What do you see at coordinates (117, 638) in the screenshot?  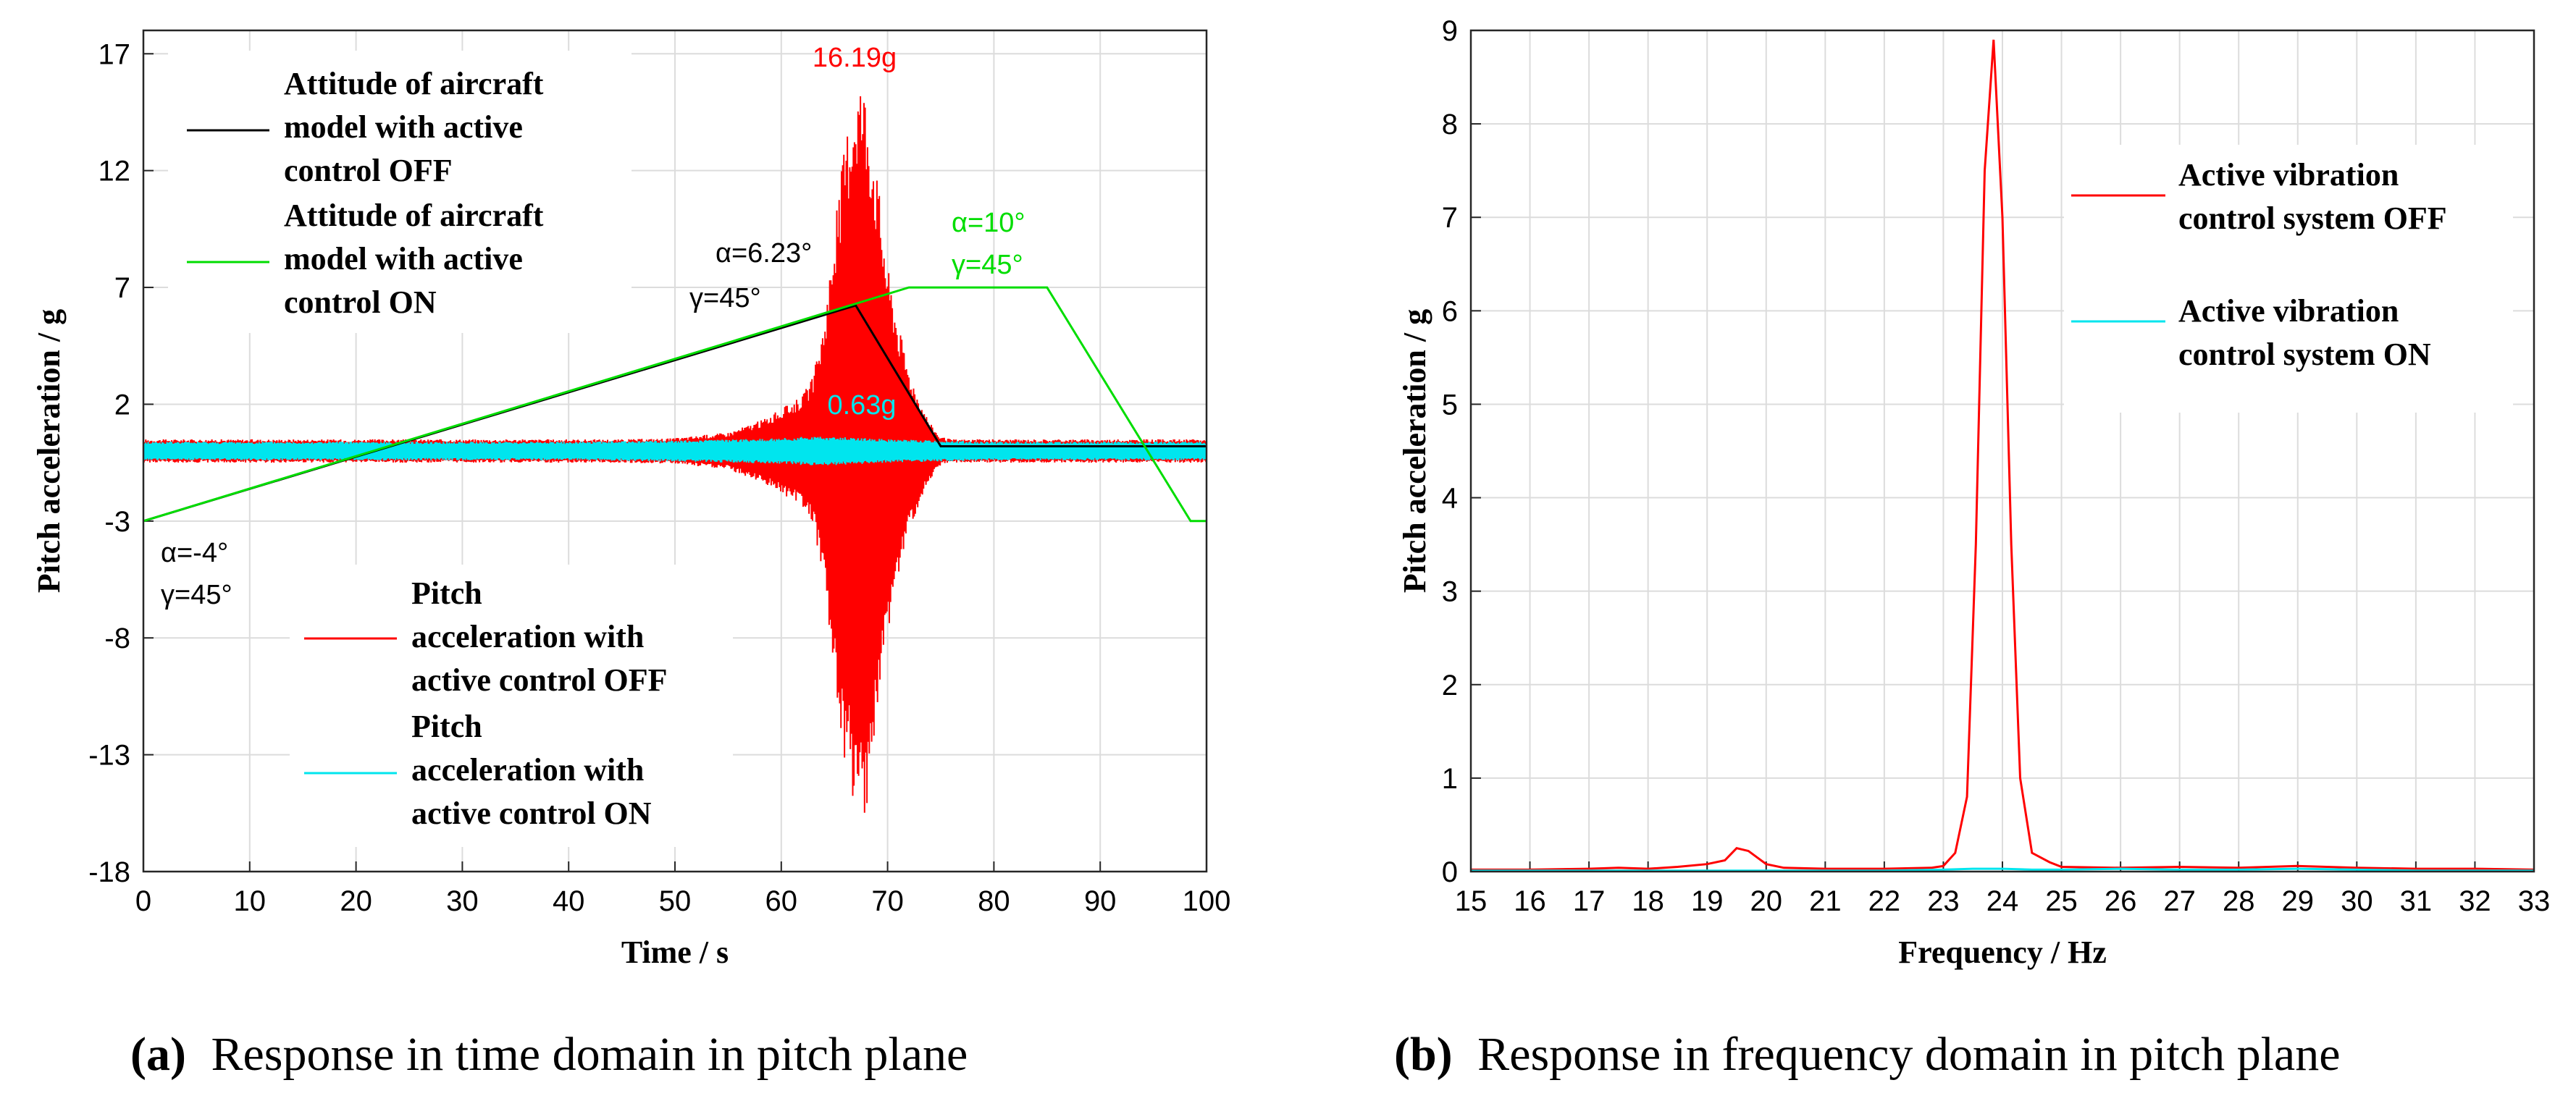 I see `y-tick-label-a: -8` at bounding box center [117, 638].